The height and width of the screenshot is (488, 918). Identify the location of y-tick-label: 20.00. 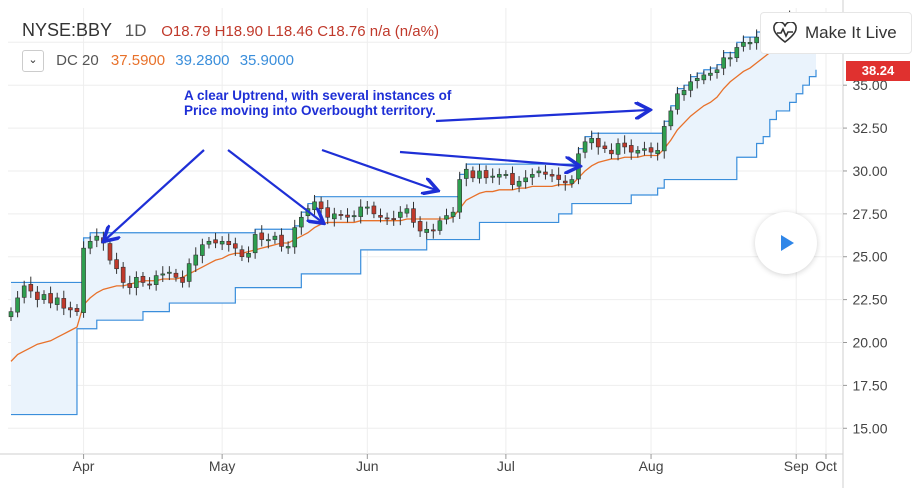
(869, 343).